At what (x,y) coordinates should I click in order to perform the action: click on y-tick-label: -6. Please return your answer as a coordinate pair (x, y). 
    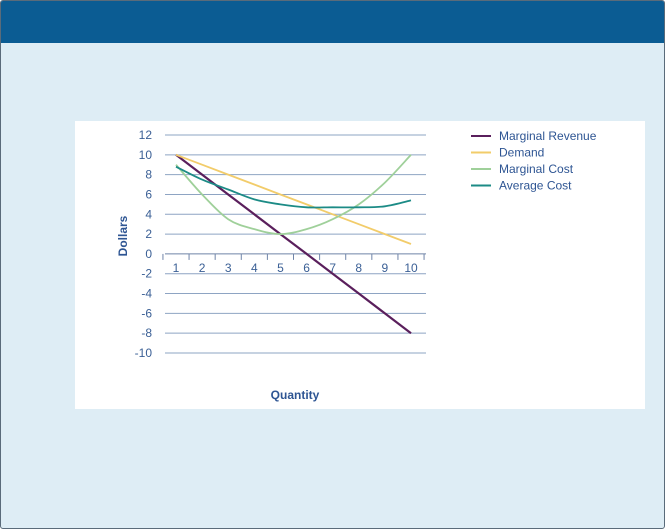
    Looking at the image, I should click on (146, 313).